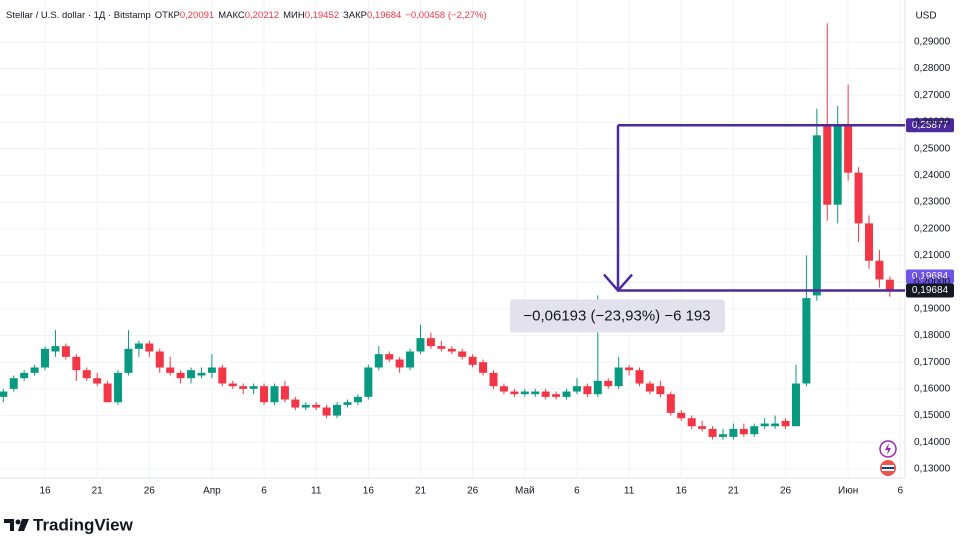 Image resolution: width=960 pixels, height=543 pixels. What do you see at coordinates (384, 15) in the screenshot?
I see `header-item: 0,19684` at bounding box center [384, 15].